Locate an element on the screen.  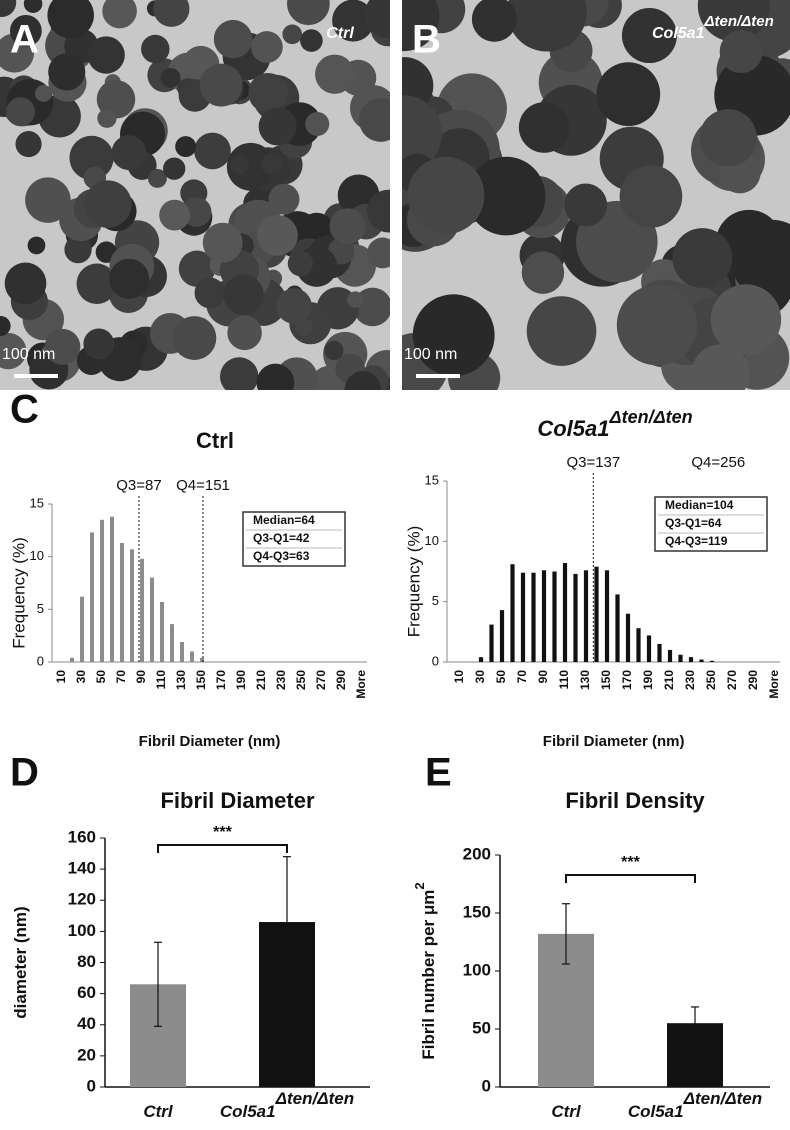
caption-text: Ctrl is located at coordinates (340, 33).